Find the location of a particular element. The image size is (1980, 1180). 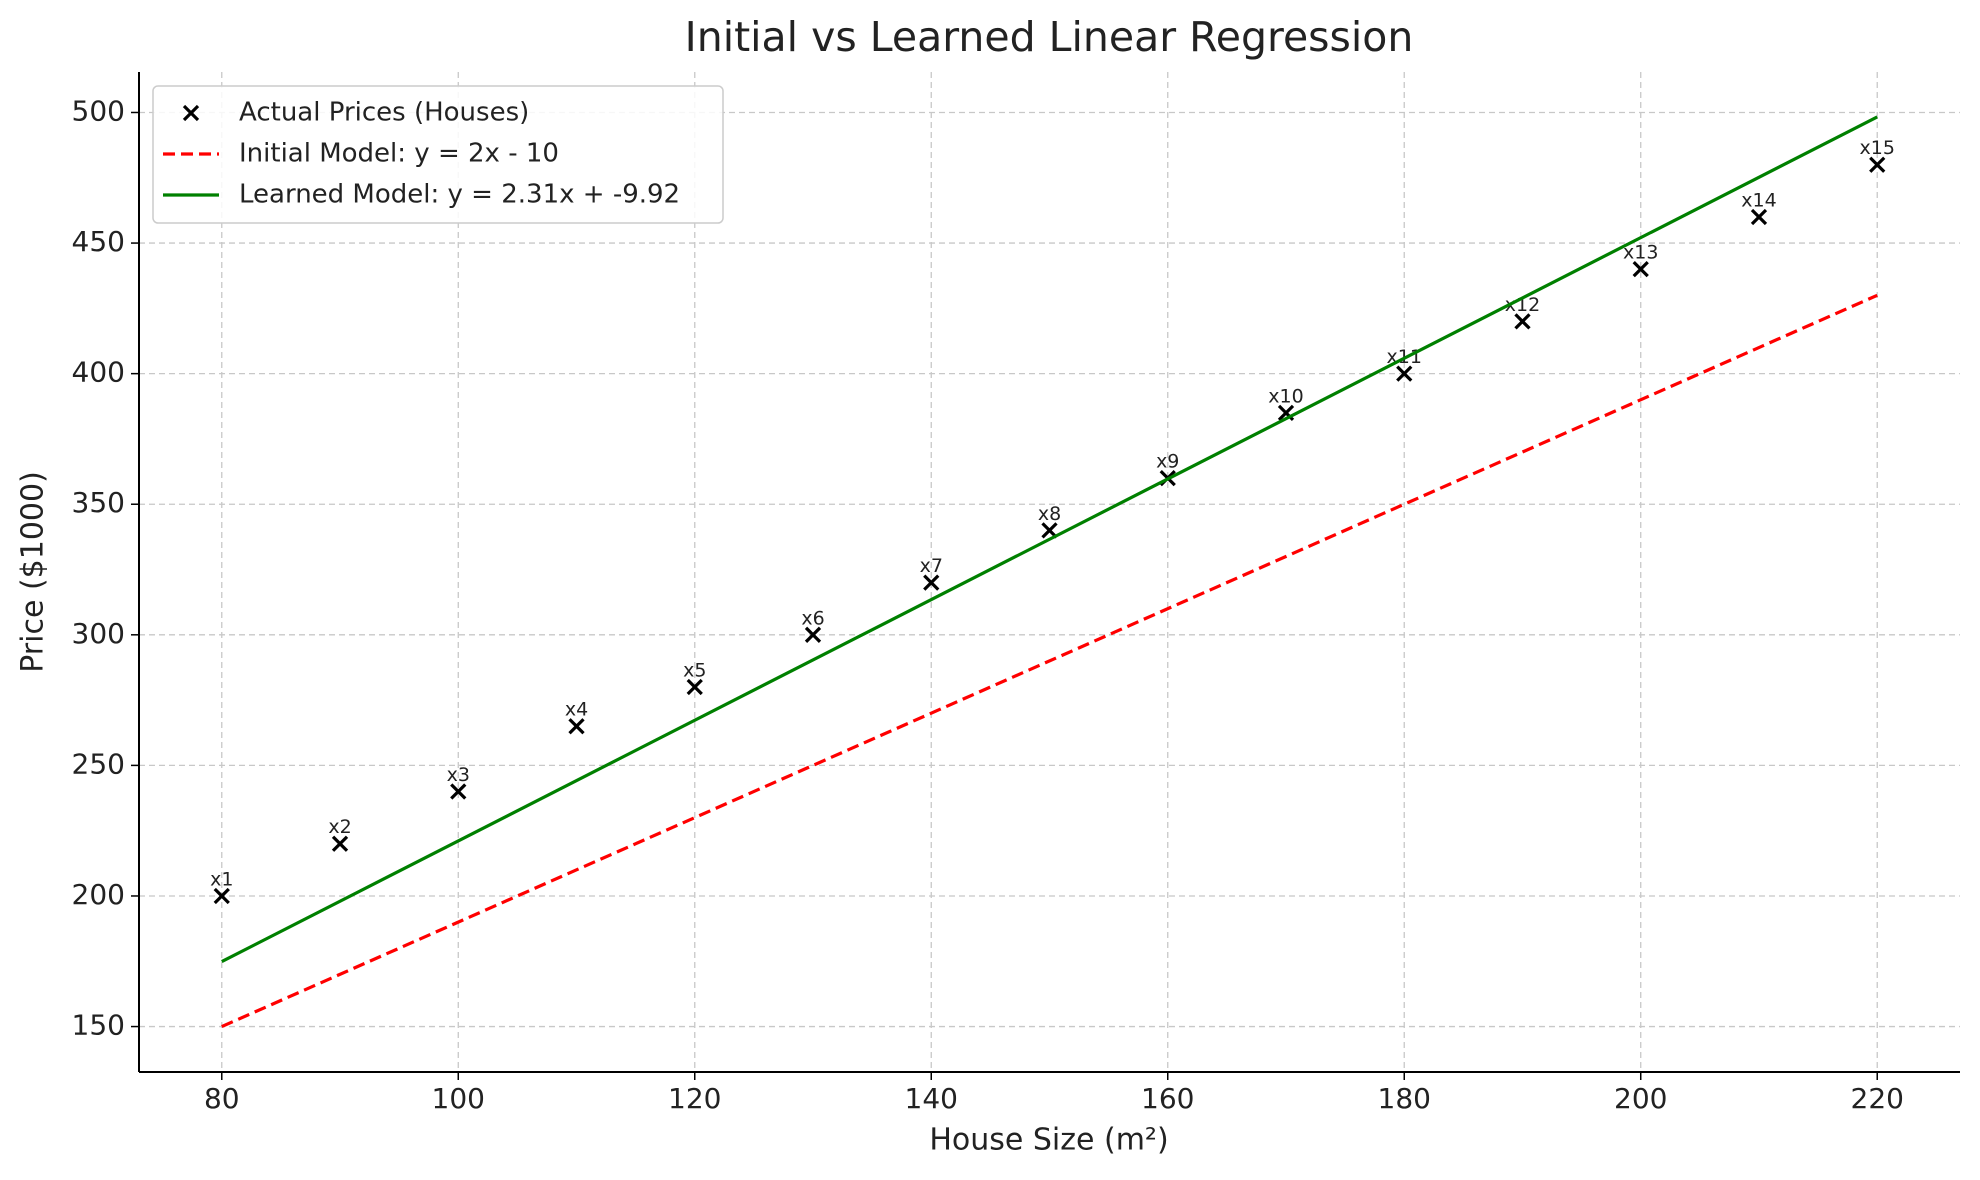

y-tick-label: 300 is located at coordinates (98, 633).